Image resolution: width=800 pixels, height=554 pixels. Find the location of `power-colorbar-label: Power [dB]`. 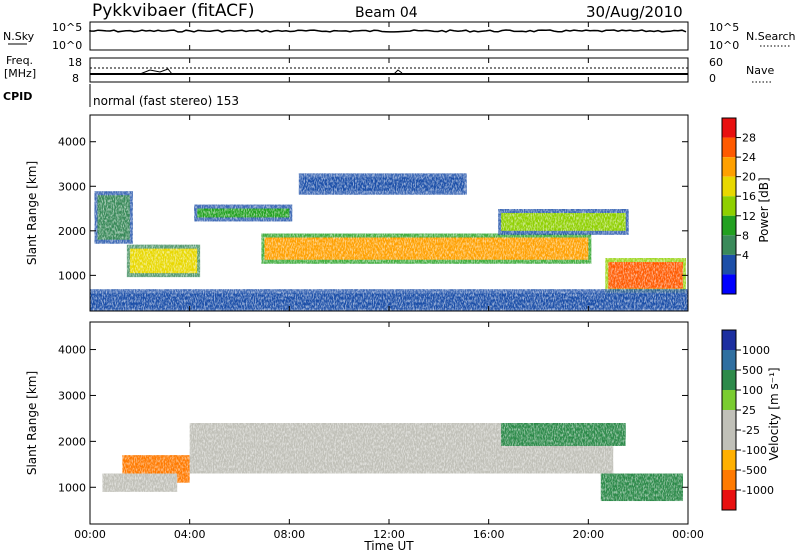

power-colorbar-label: Power [dB] is located at coordinates (764, 209).